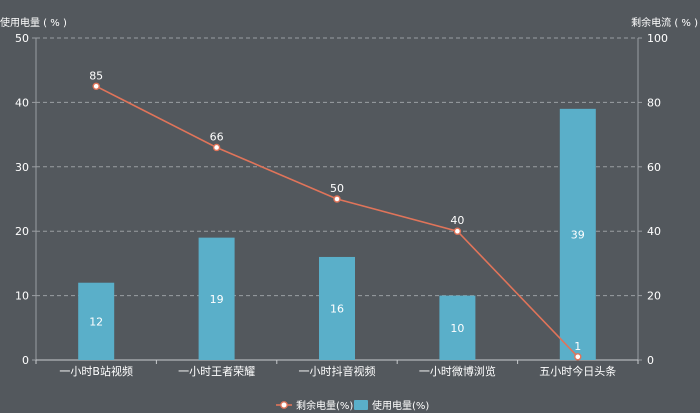  Describe the element at coordinates (337, 371) in the screenshot. I see `x-axis-category-label: 一小时抖音视频` at that location.